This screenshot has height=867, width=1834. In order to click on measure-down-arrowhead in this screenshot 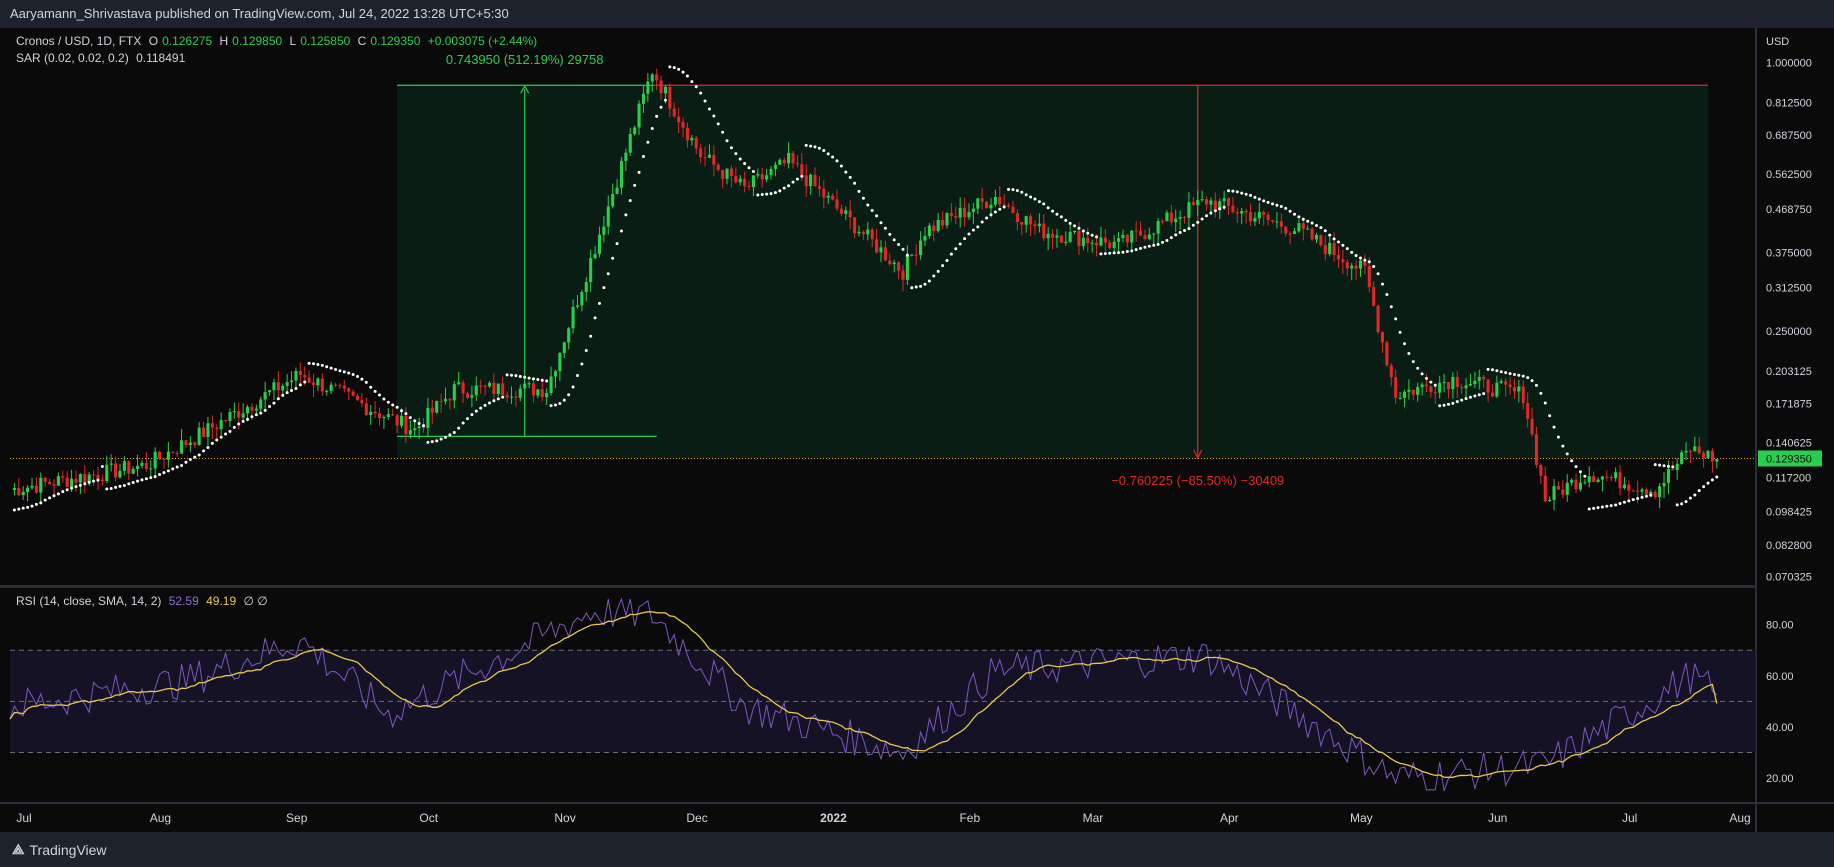, I will do `click(1198, 454)`.